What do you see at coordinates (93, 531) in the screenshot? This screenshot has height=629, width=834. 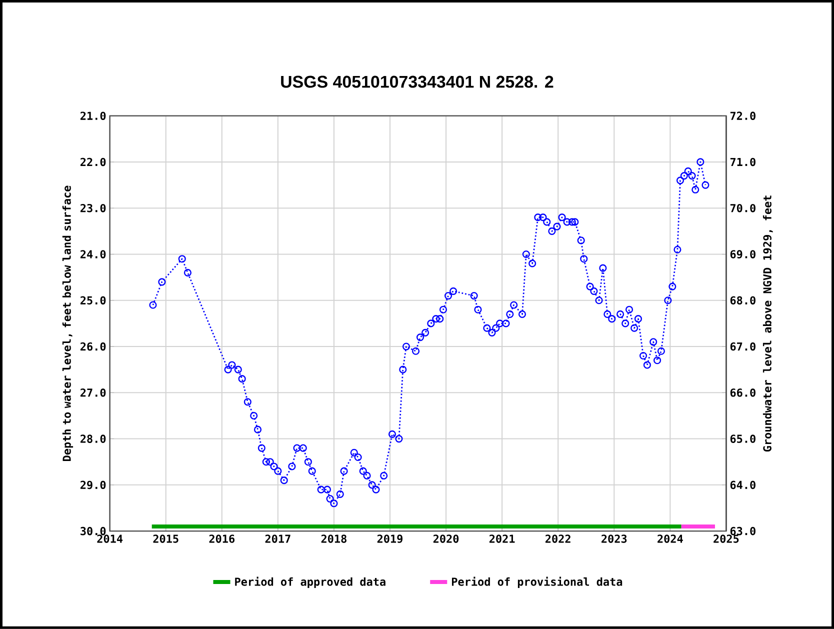 I see `y-tick-label: 30.0` at bounding box center [93, 531].